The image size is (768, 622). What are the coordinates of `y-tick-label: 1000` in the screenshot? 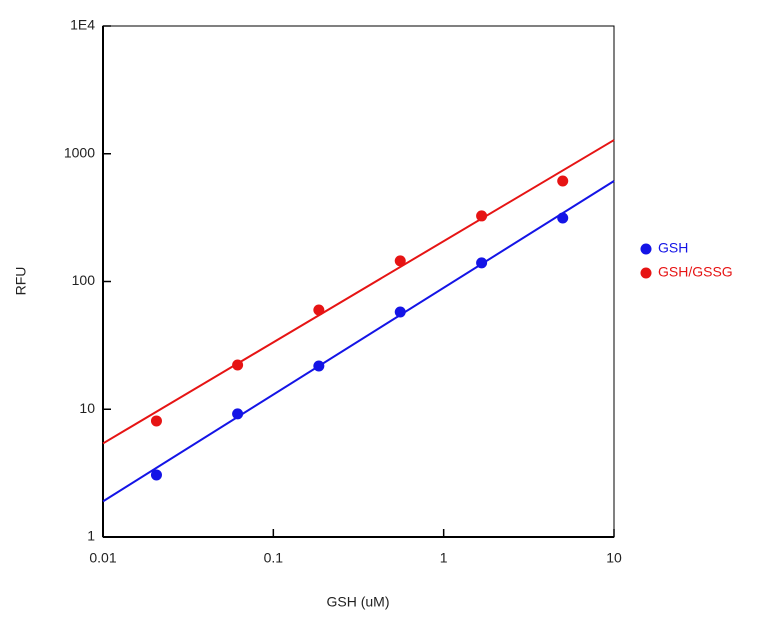 It's located at (79, 152).